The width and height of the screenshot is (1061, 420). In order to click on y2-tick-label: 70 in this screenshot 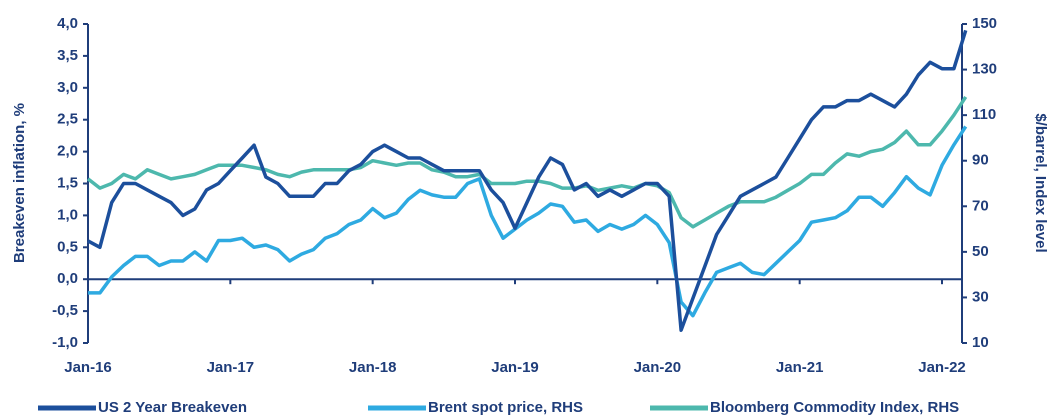, I will do `click(980, 205)`.